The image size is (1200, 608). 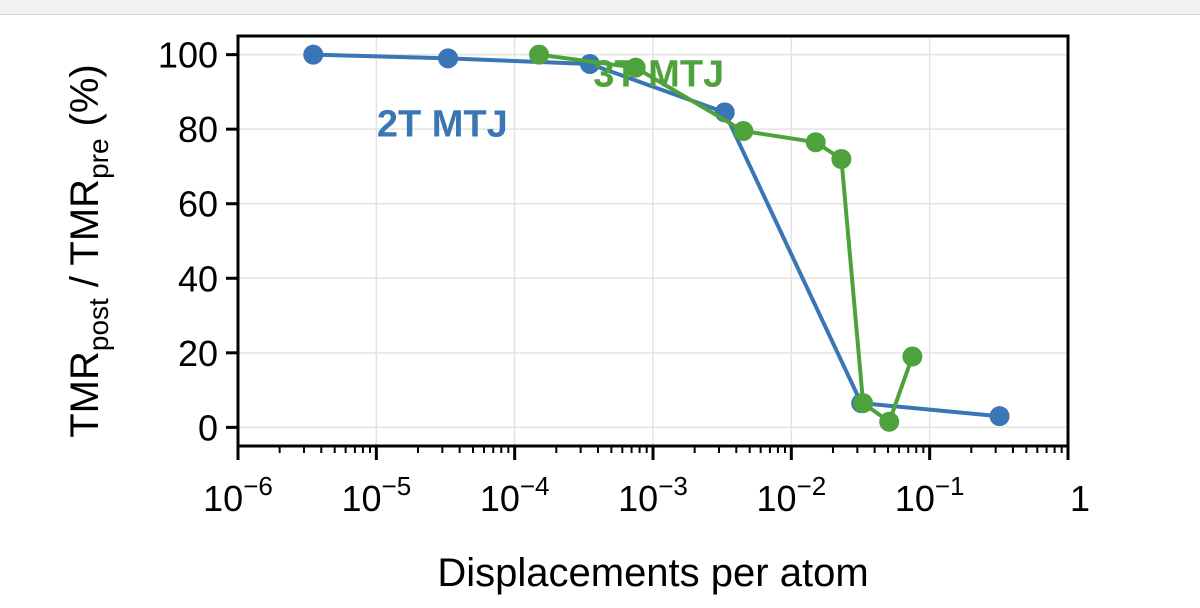 I want to click on y-axis-label-main: TMR, so click(x=85, y=394).